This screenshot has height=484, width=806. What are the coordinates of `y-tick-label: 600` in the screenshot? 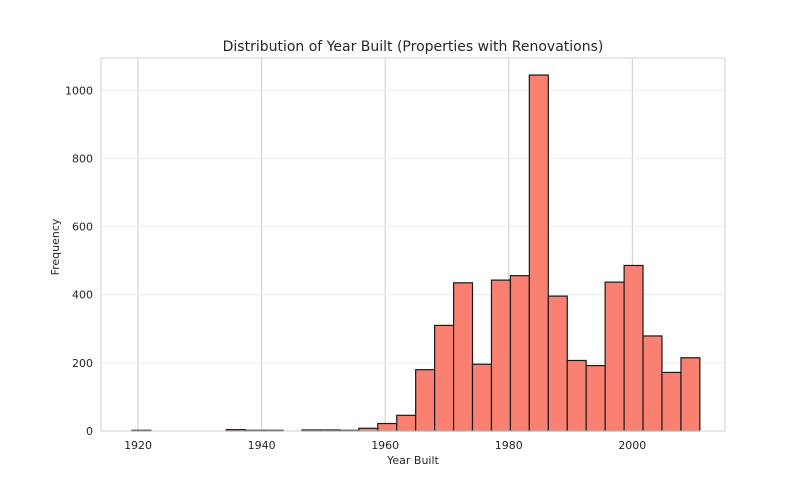 It's located at (82, 227).